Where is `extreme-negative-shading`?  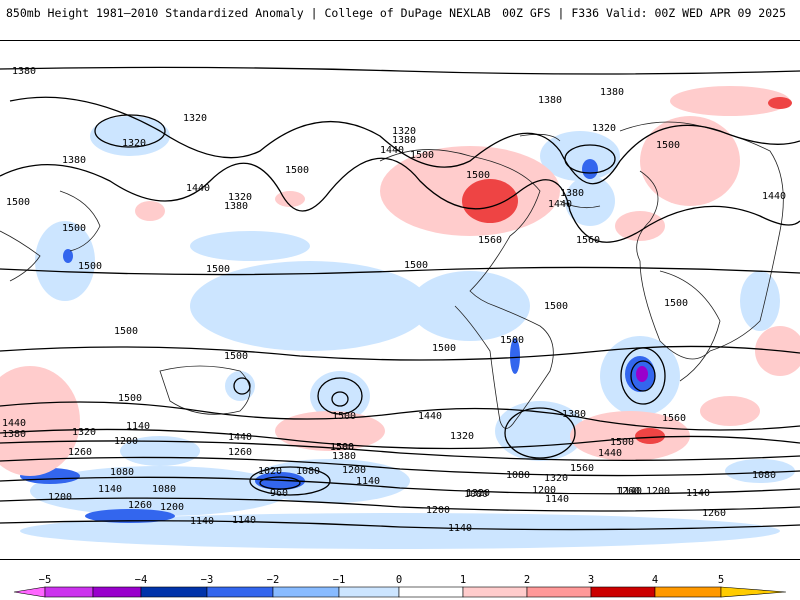
extreme-negative-shading is located at coordinates (642, 374).